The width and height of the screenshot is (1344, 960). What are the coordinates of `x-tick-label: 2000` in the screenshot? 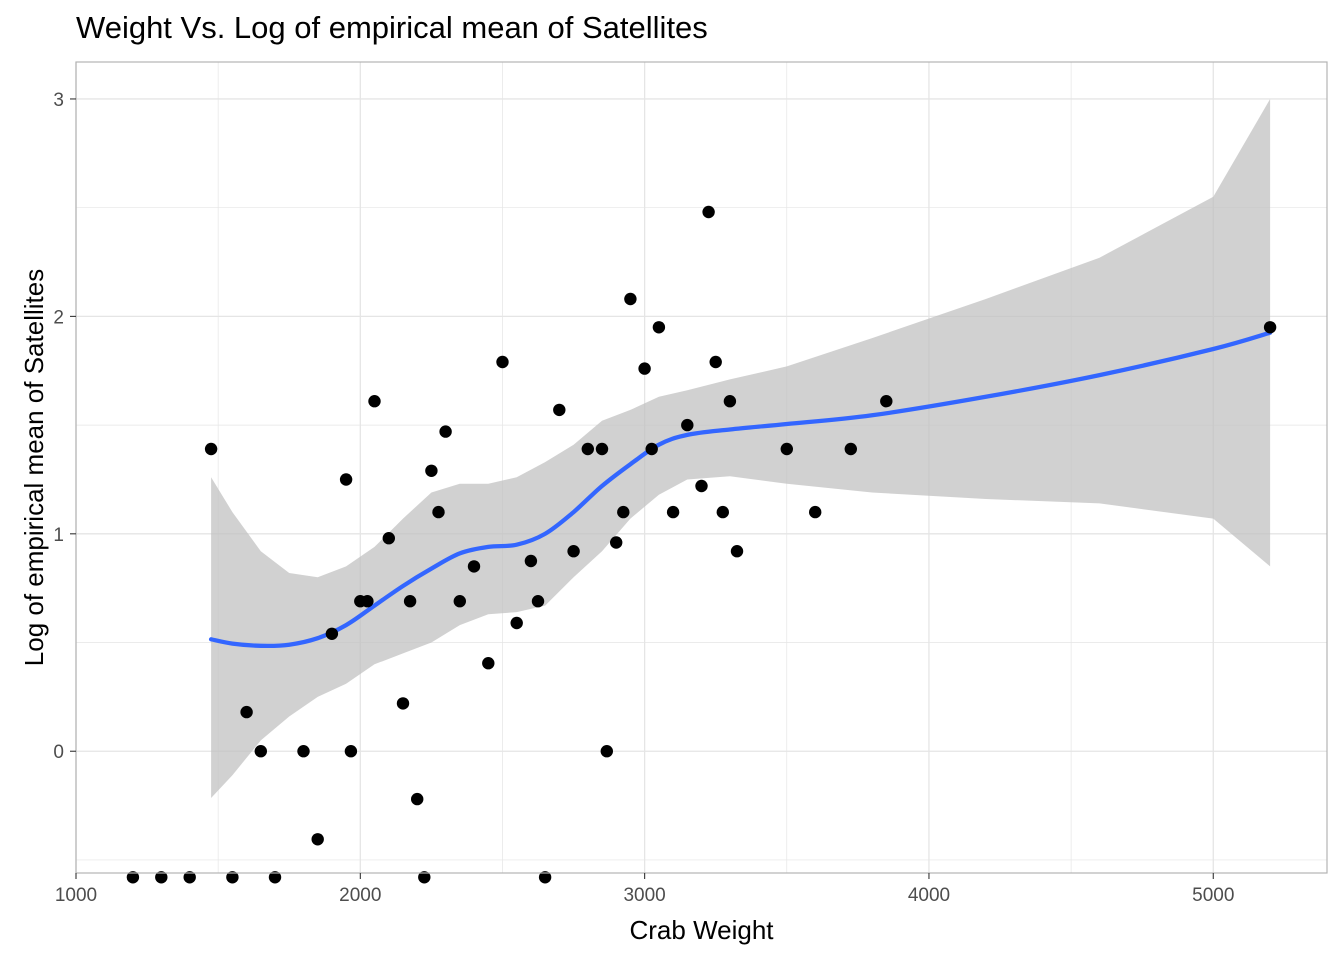 It's located at (360, 895).